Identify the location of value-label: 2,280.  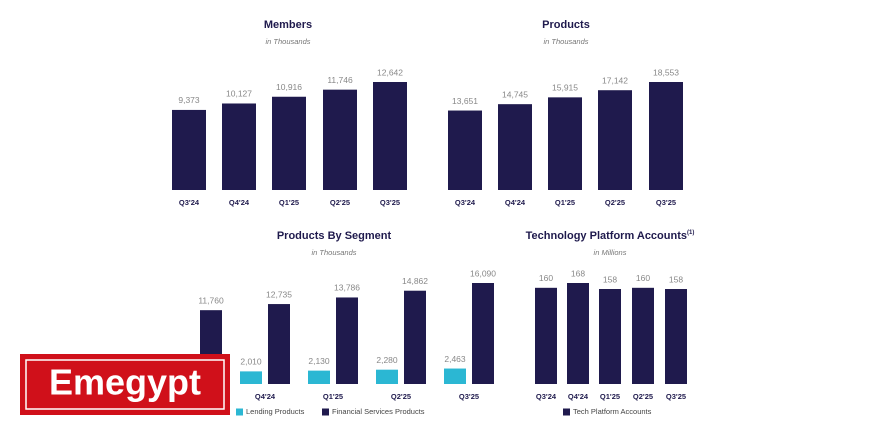
(387, 360).